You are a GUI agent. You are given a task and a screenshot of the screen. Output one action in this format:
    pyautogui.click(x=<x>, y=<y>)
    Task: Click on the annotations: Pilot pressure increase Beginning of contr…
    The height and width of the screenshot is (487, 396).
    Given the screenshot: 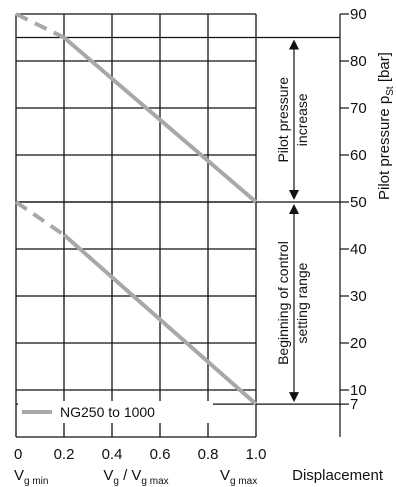 What is the action you would take?
    pyautogui.click(x=292, y=221)
    